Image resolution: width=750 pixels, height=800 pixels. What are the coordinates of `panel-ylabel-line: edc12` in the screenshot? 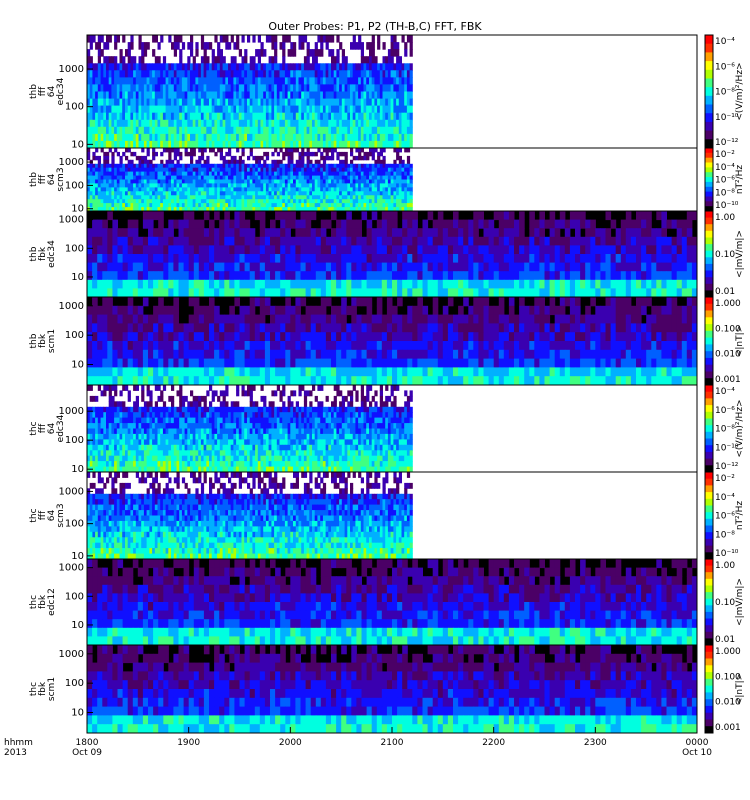 It's located at (52, 602).